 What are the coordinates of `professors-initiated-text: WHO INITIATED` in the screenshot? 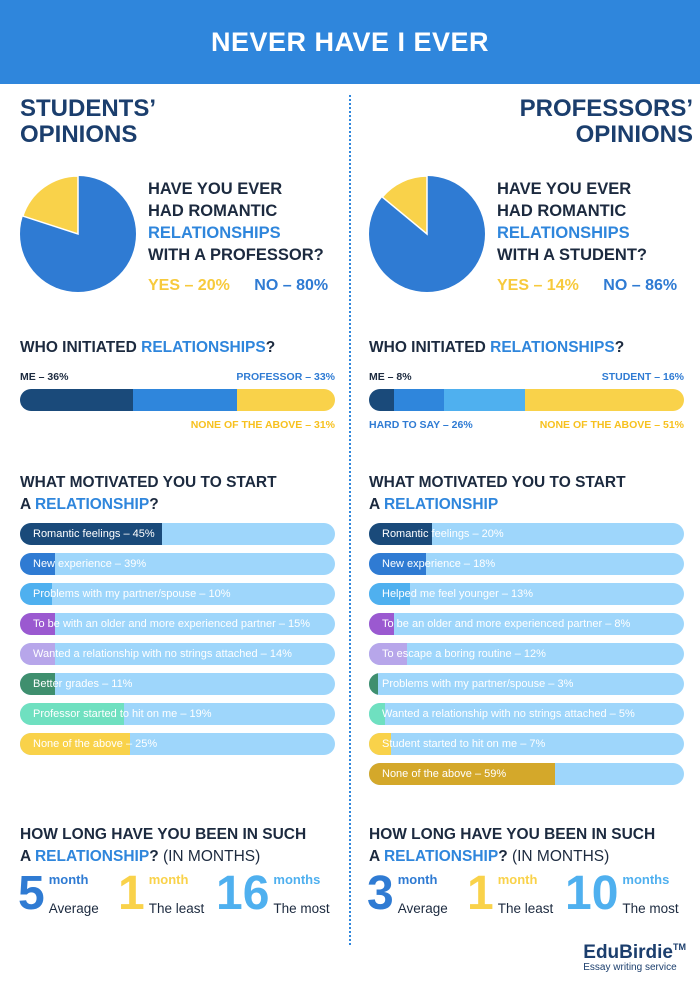 It's located at (430, 347).